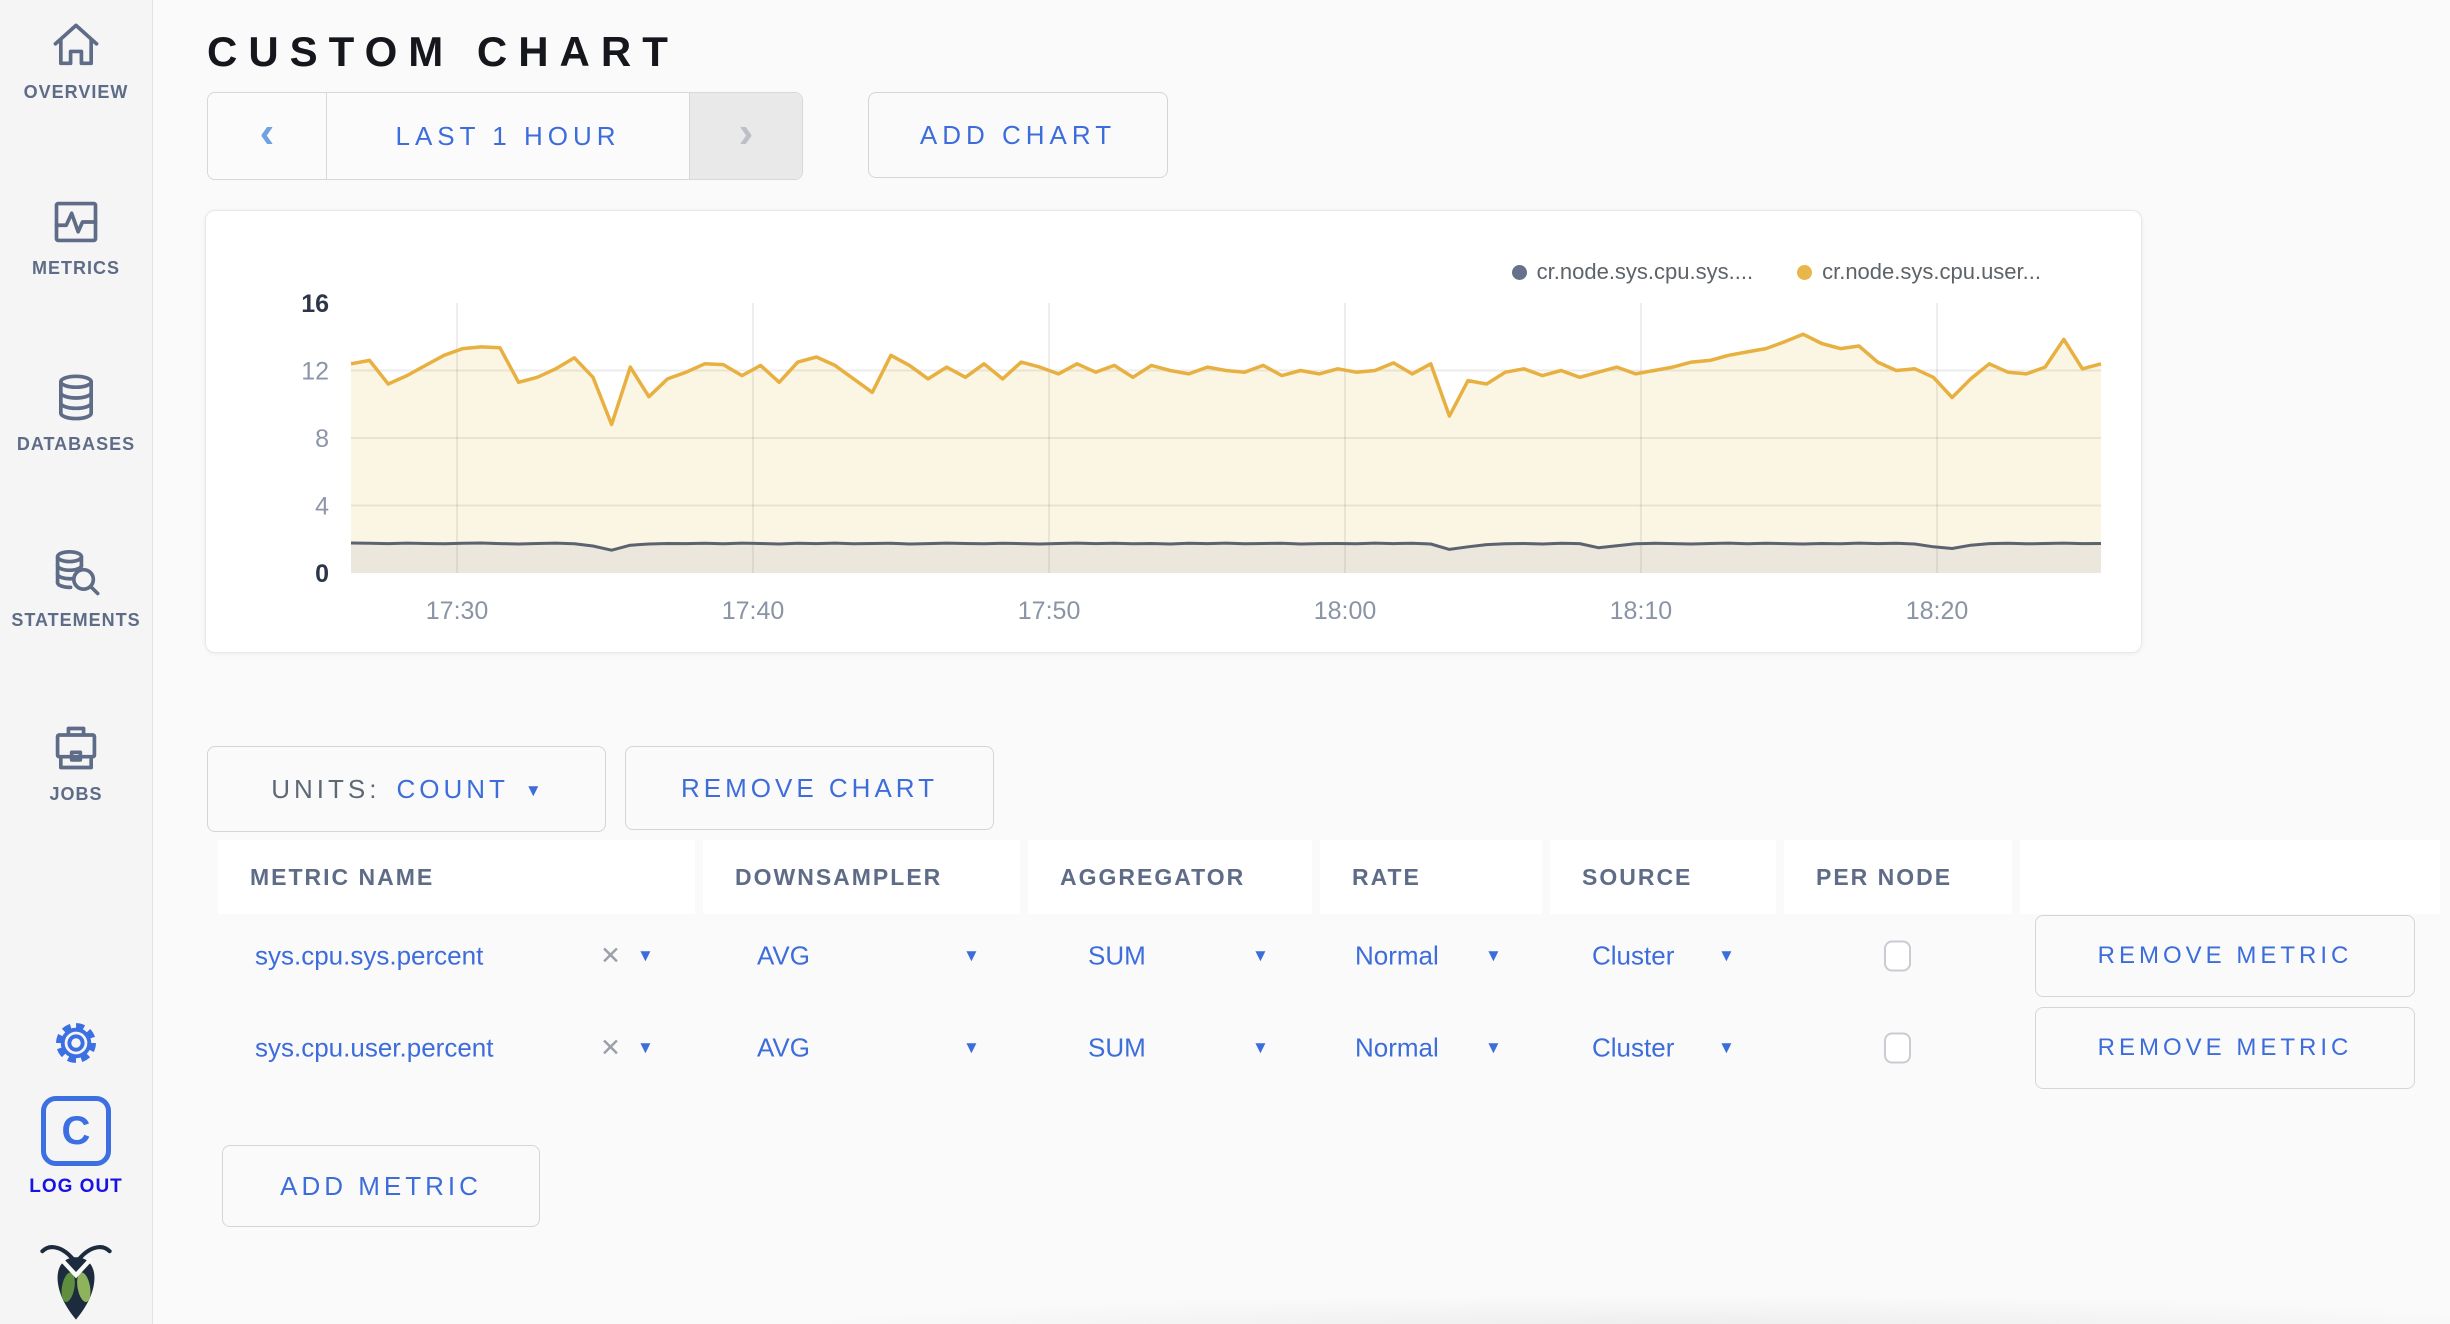 This screenshot has height=1324, width=2450. I want to click on logout-button: C LOG OUT, so click(76, 1147).